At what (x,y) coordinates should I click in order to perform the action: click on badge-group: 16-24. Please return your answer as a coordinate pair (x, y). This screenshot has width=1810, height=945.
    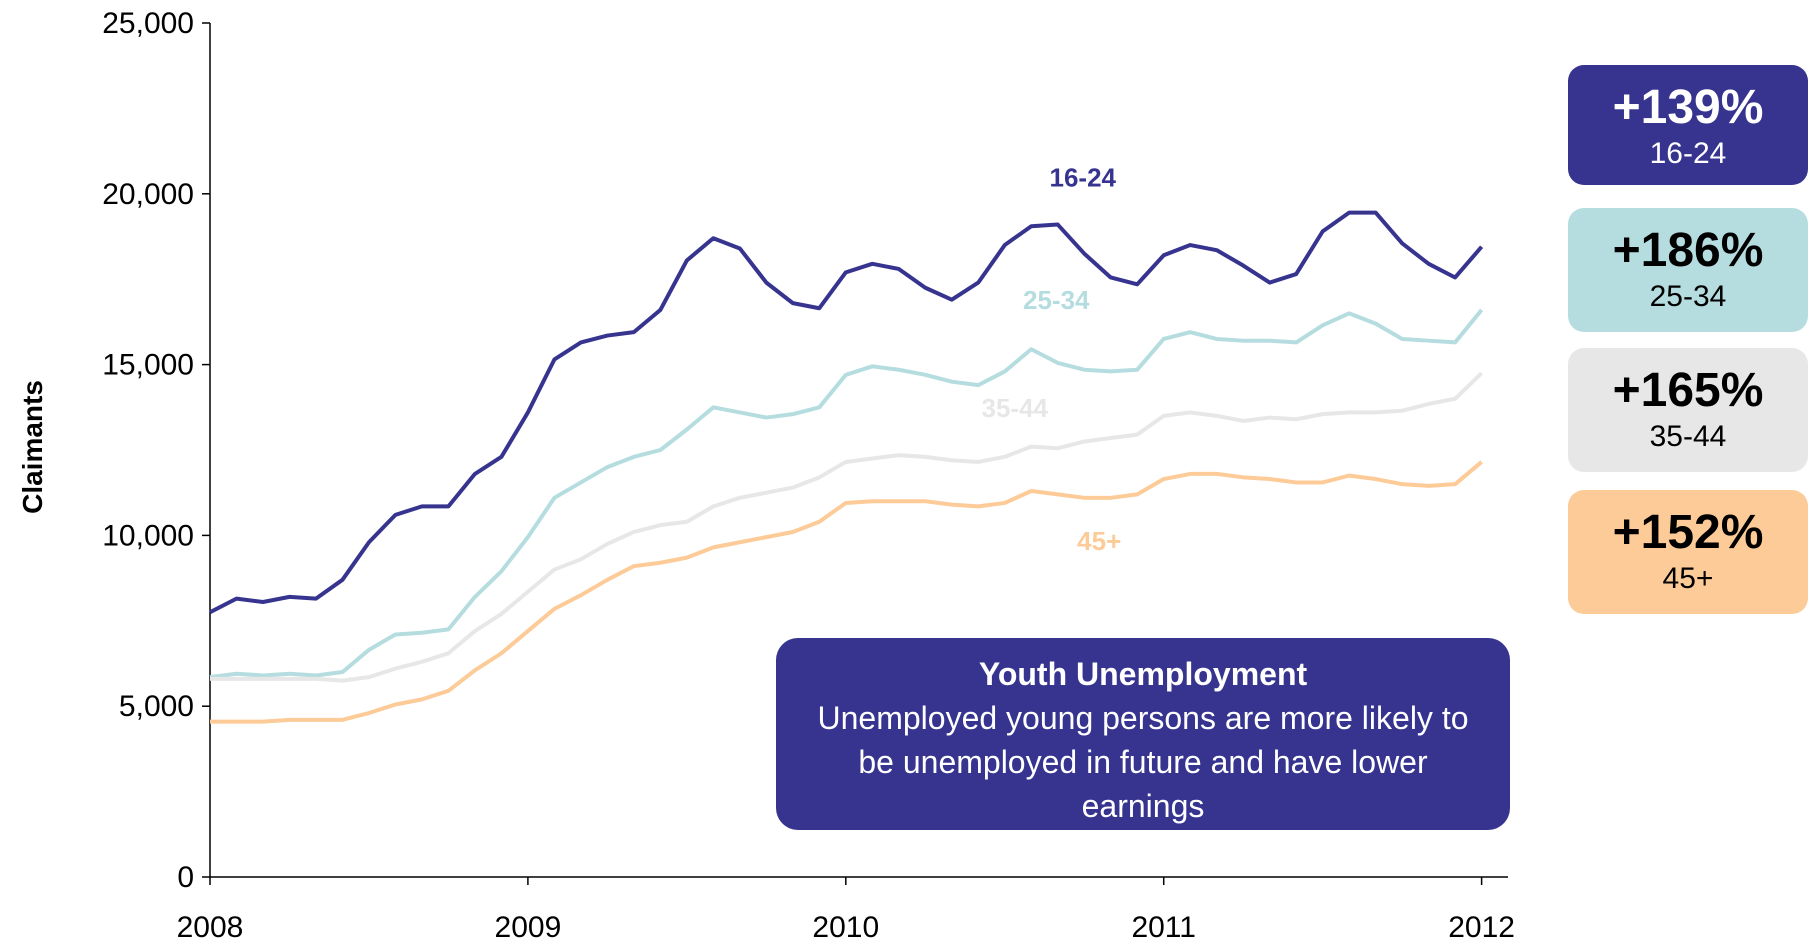
    Looking at the image, I should click on (1688, 153).